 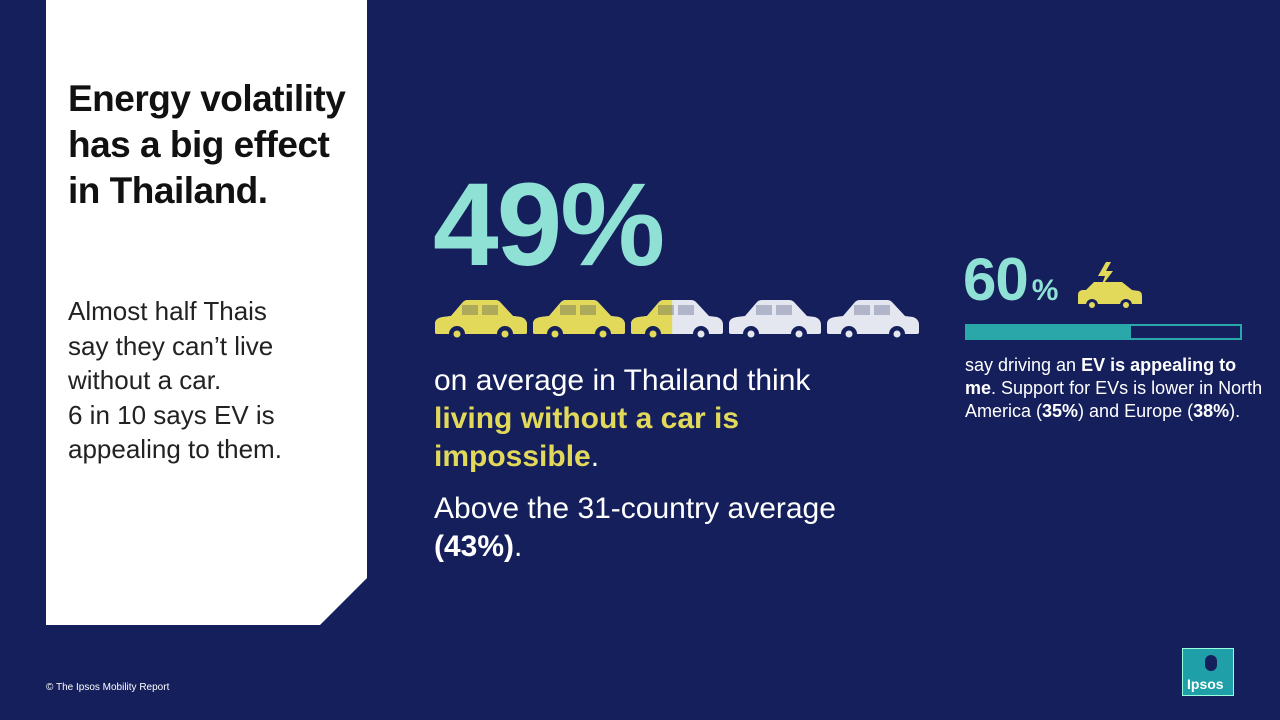 What do you see at coordinates (1101, 376) in the screenshot?
I see `text-segment: EV is appealing to me` at bounding box center [1101, 376].